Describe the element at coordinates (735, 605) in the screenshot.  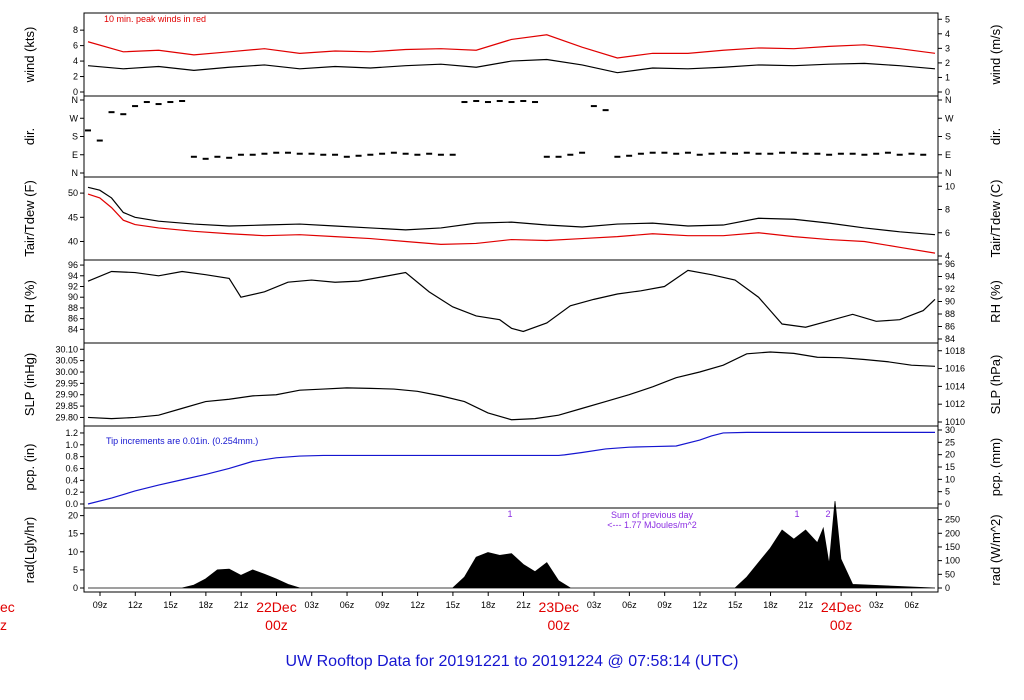
I see `x-hour-label: 15z` at that location.